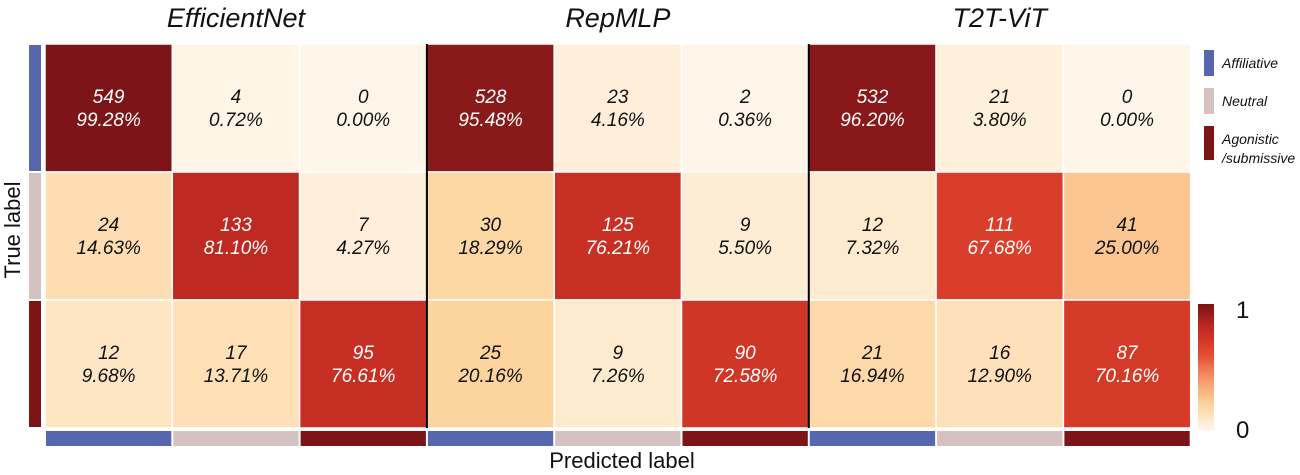 This screenshot has height=475, width=1300. I want to click on cell-percent-label: 7.26%, so click(618, 376).